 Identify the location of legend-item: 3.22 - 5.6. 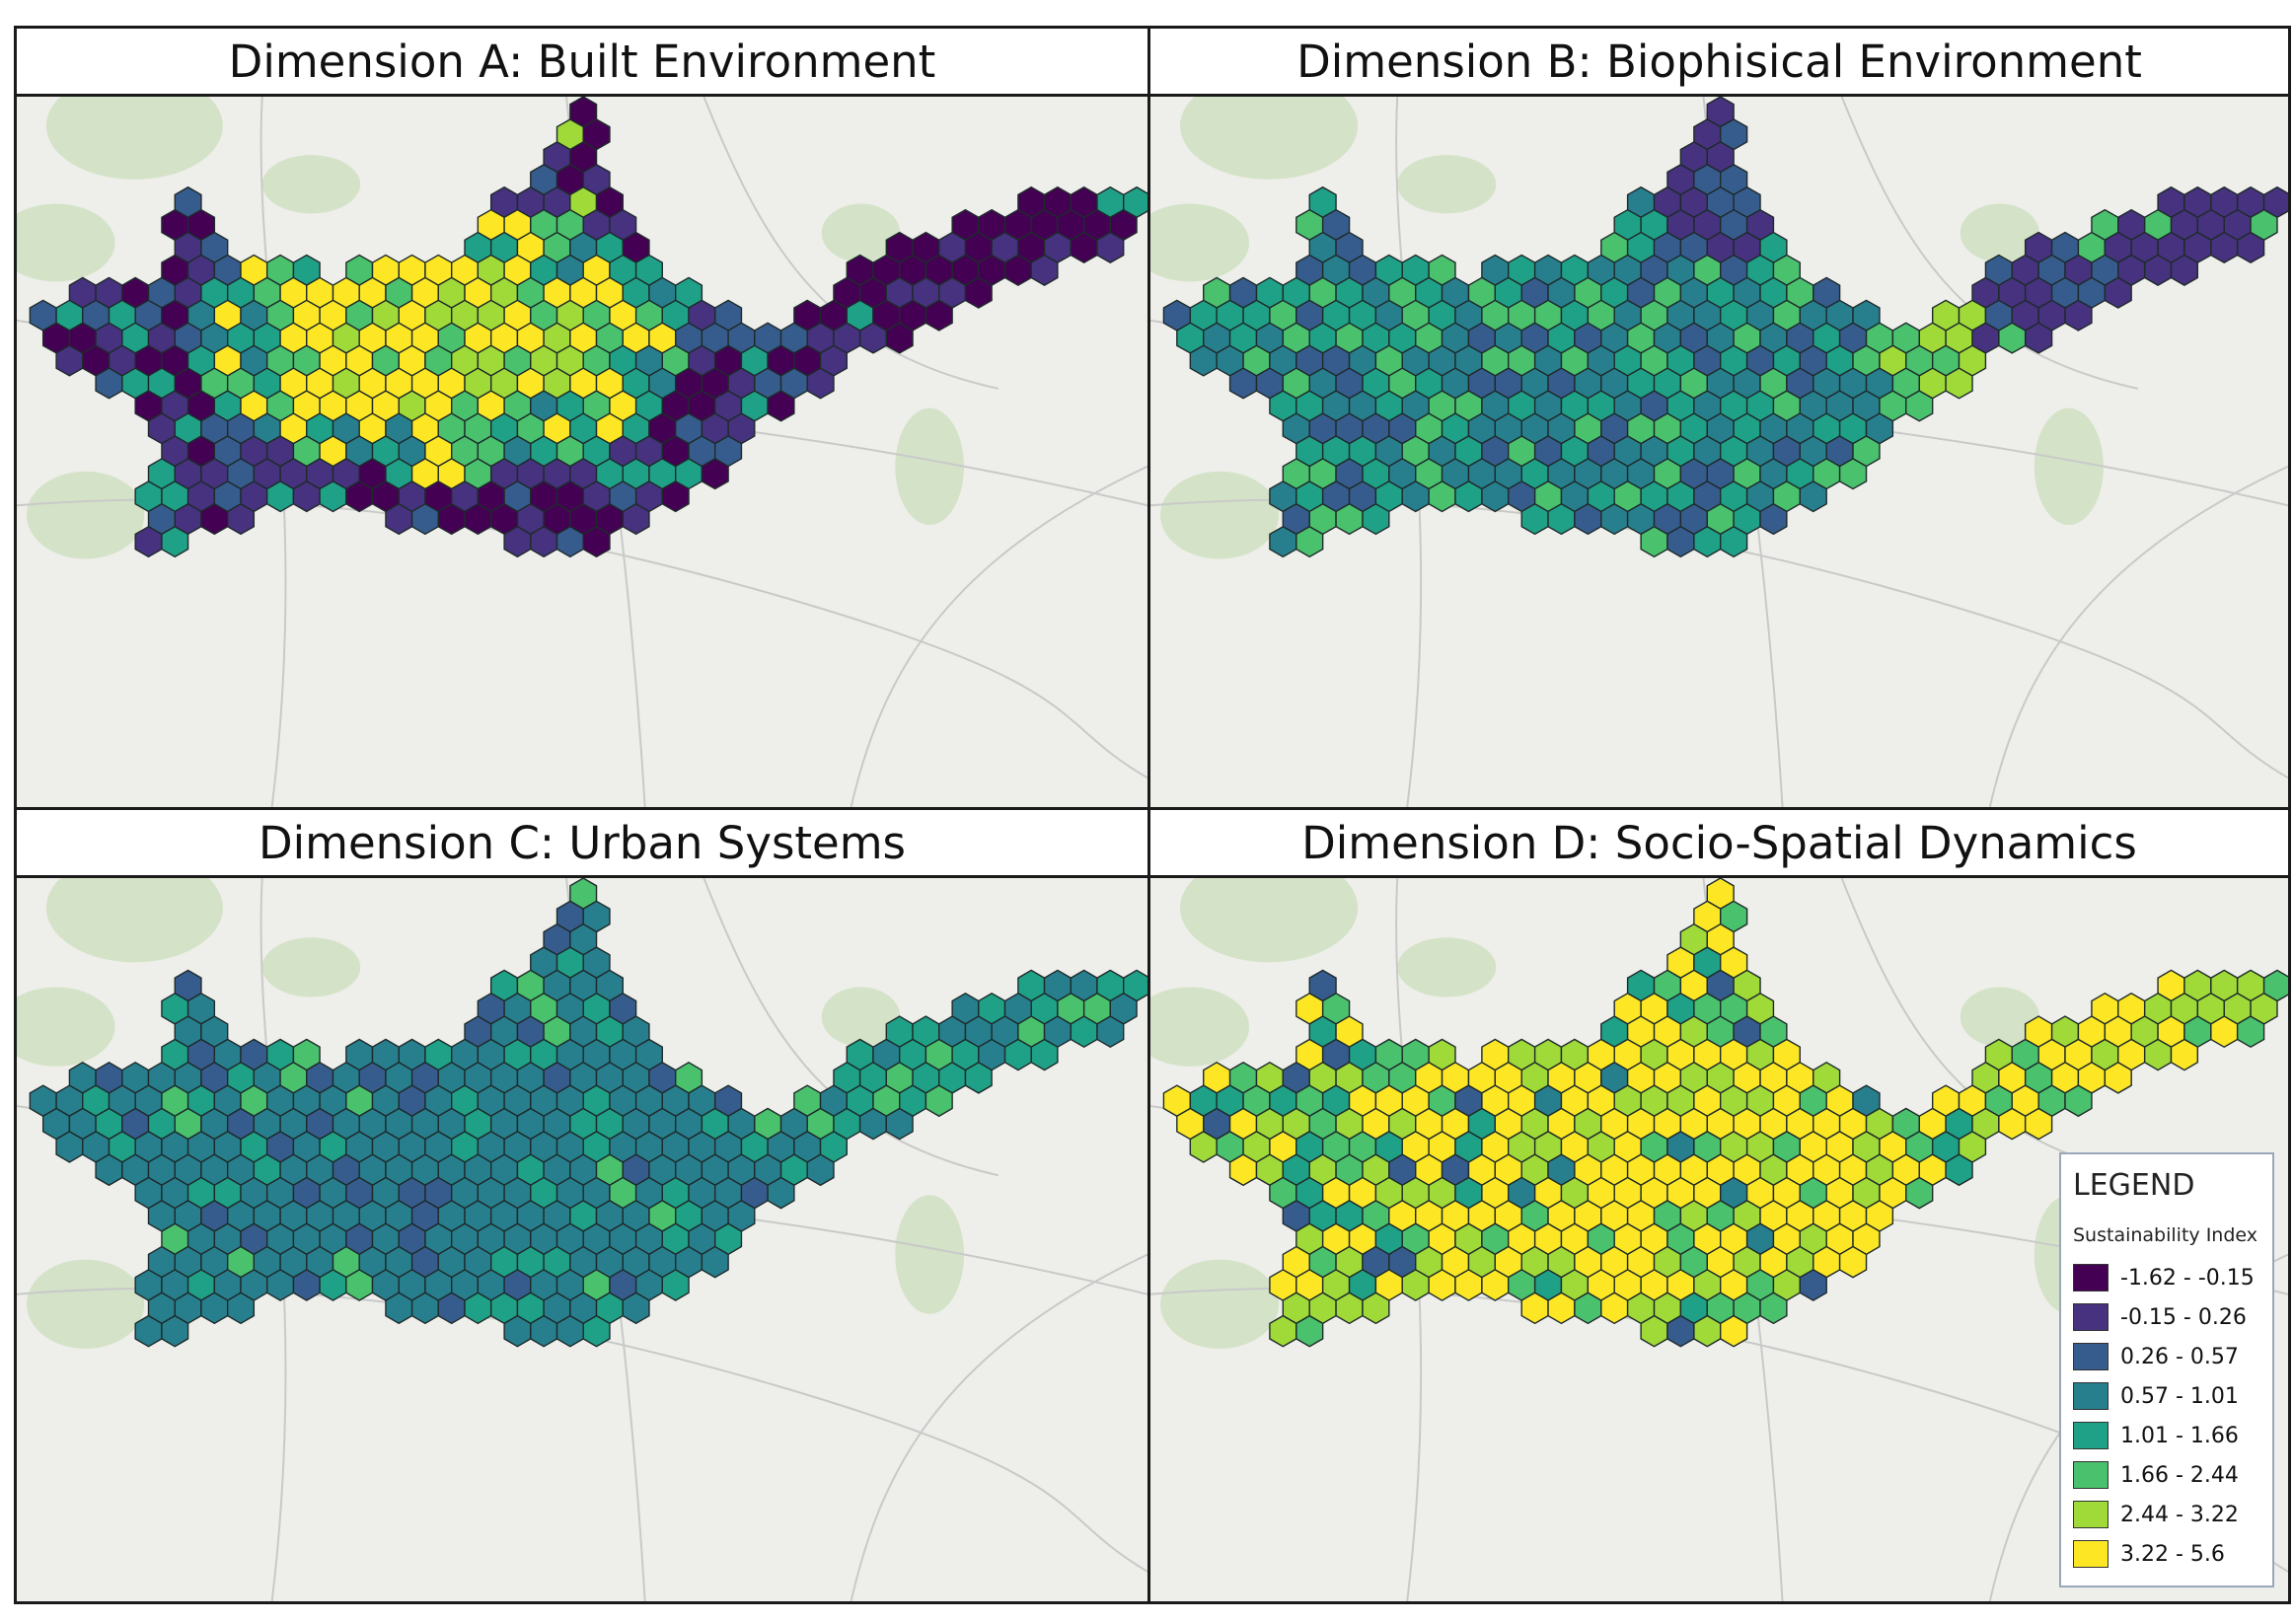
(2166, 1554).